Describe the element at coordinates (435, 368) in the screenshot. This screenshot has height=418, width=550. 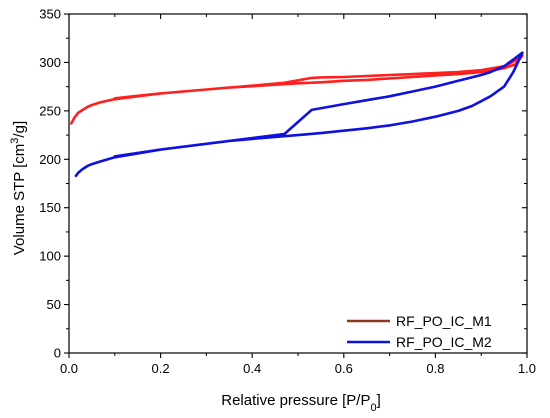
I see `x-tick-label: 0.8` at that location.